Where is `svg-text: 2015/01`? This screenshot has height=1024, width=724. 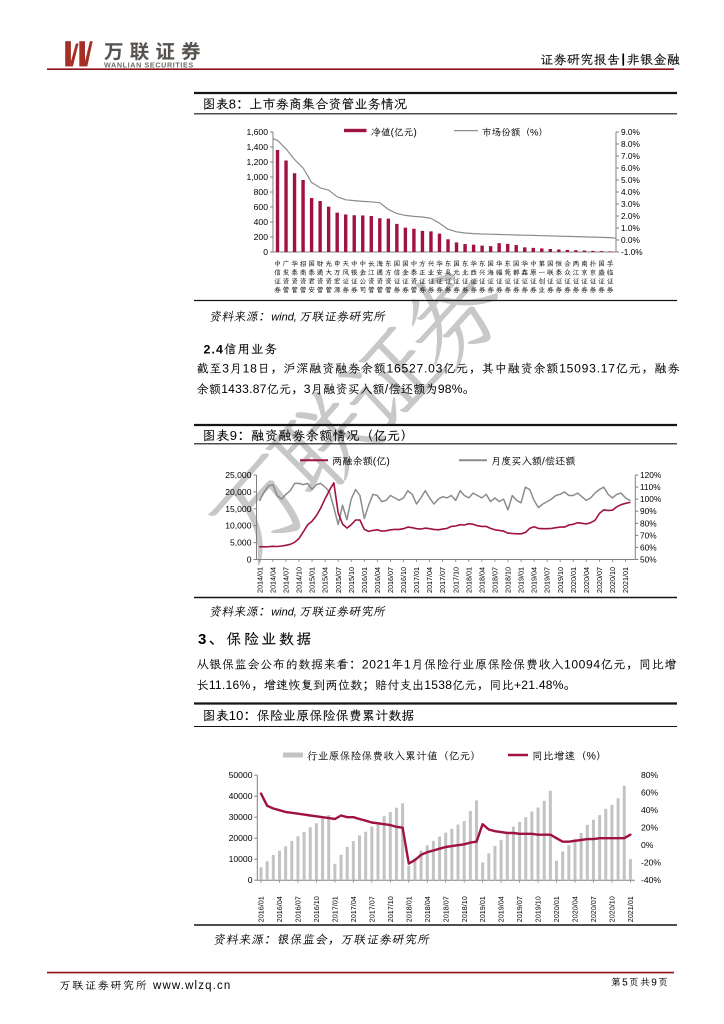
svg-text: 2015/01 is located at coordinates (312, 580).